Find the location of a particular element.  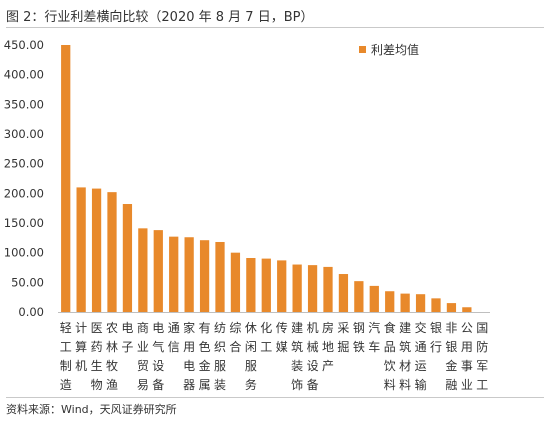

x-tick-label: 计算机 is located at coordinates (81, 347).